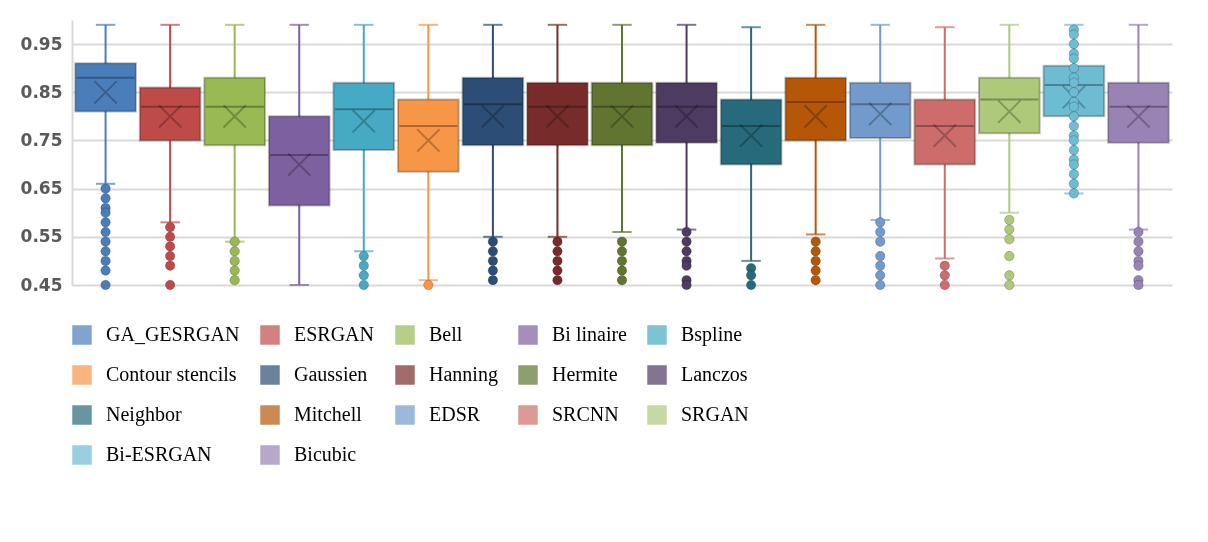 Image resolution: width=1208 pixels, height=542 pixels. I want to click on legend-label: Hermite, so click(585, 374).